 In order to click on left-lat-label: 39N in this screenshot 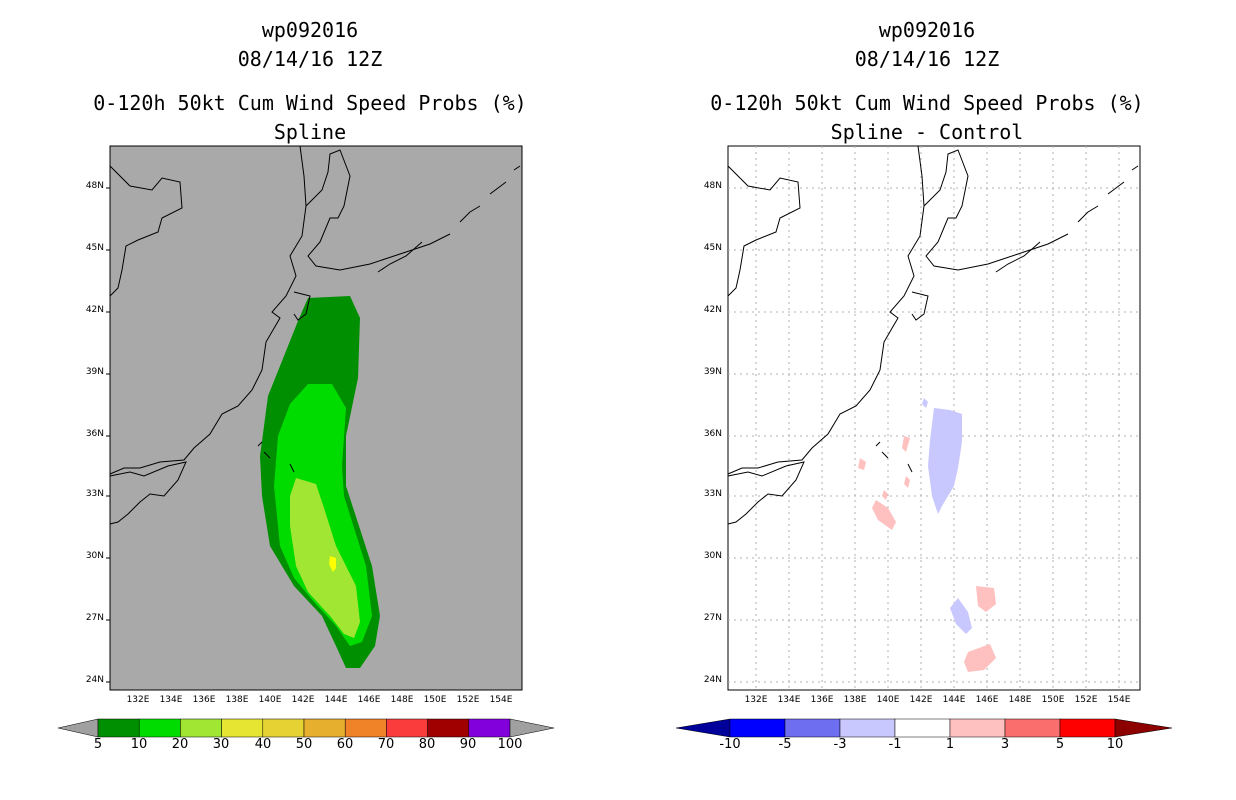, I will do `click(94, 372)`.